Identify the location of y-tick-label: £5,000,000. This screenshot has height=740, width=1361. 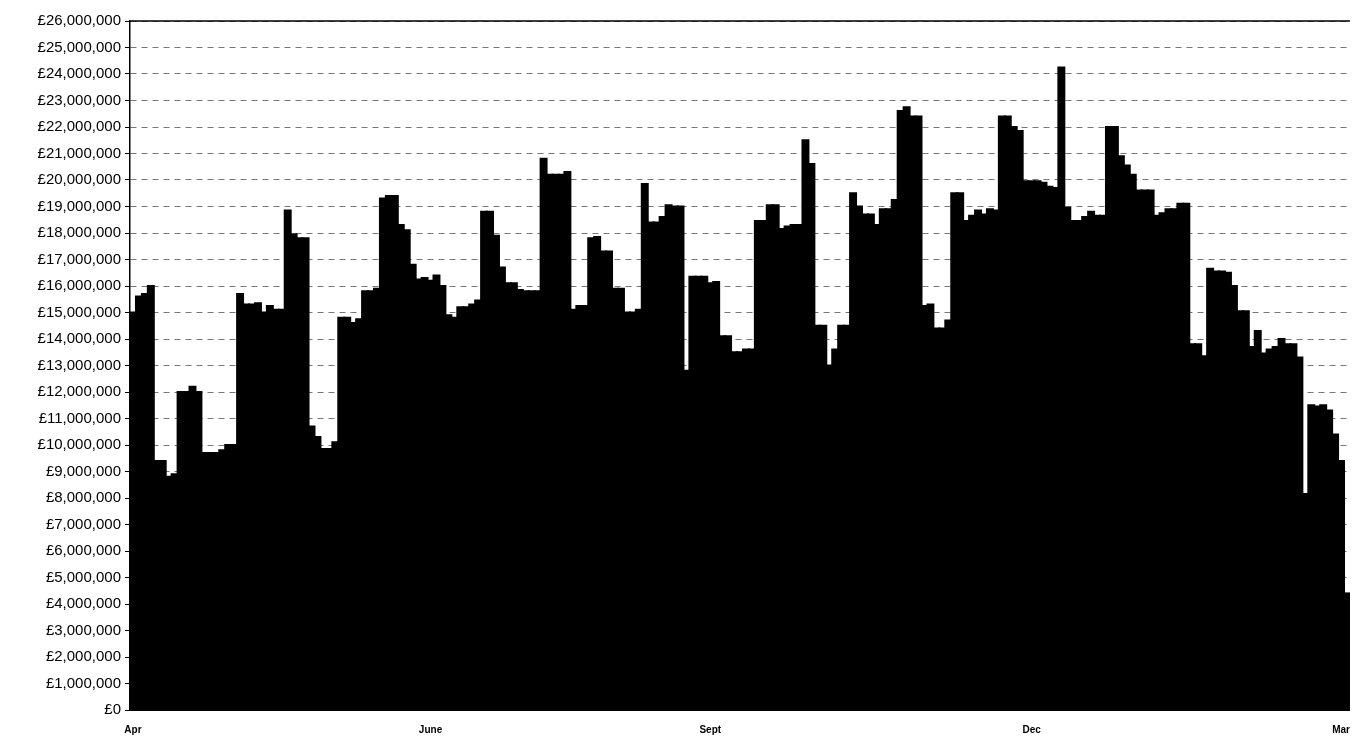
(83, 576).